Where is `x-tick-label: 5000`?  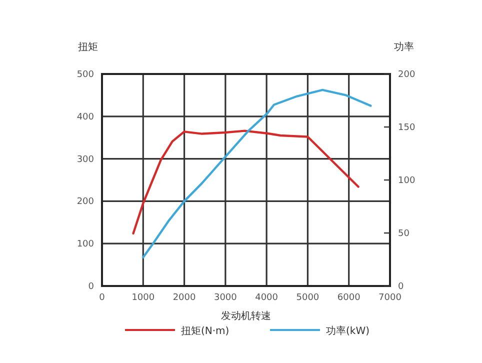 x-tick-label: 5000 is located at coordinates (308, 298).